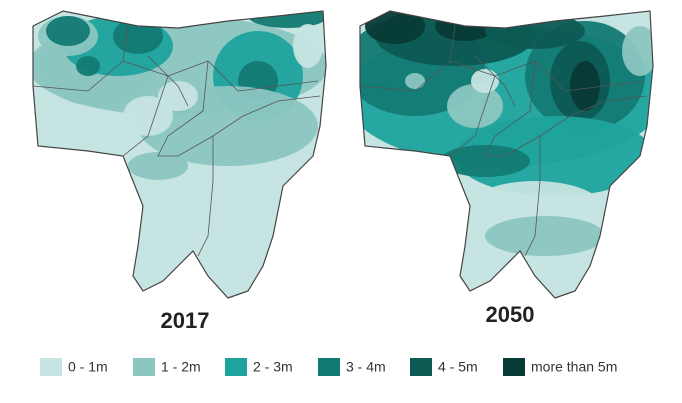 This screenshot has height=403, width=682. I want to click on legend-label: 0 - 1m, so click(88, 367).